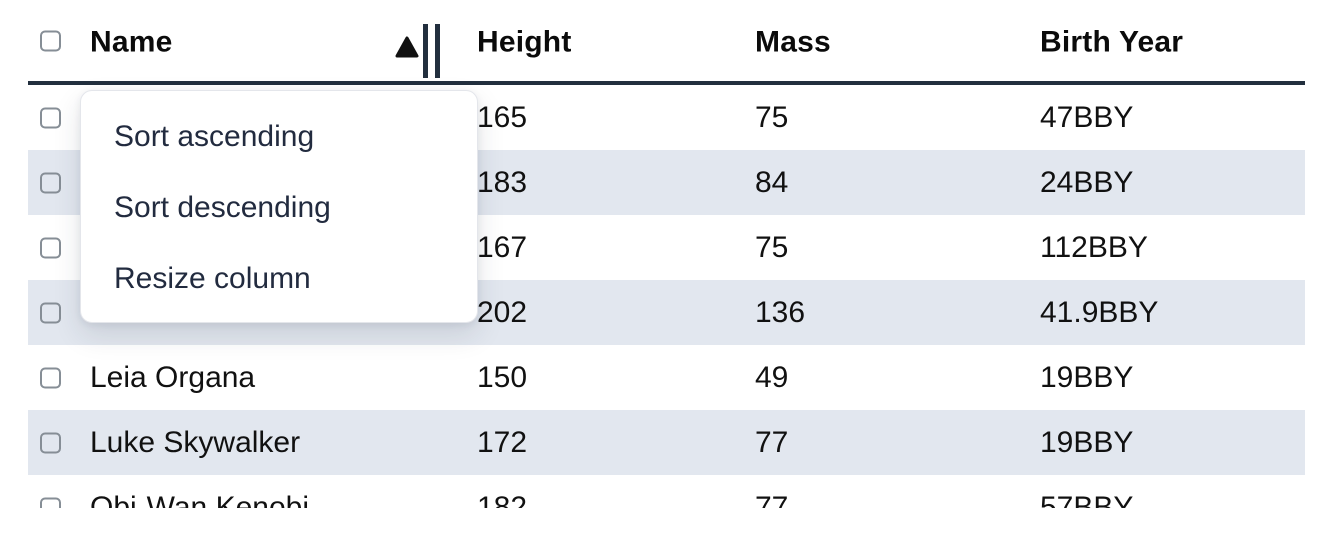  I want to click on cell-mass: 84, so click(772, 182).